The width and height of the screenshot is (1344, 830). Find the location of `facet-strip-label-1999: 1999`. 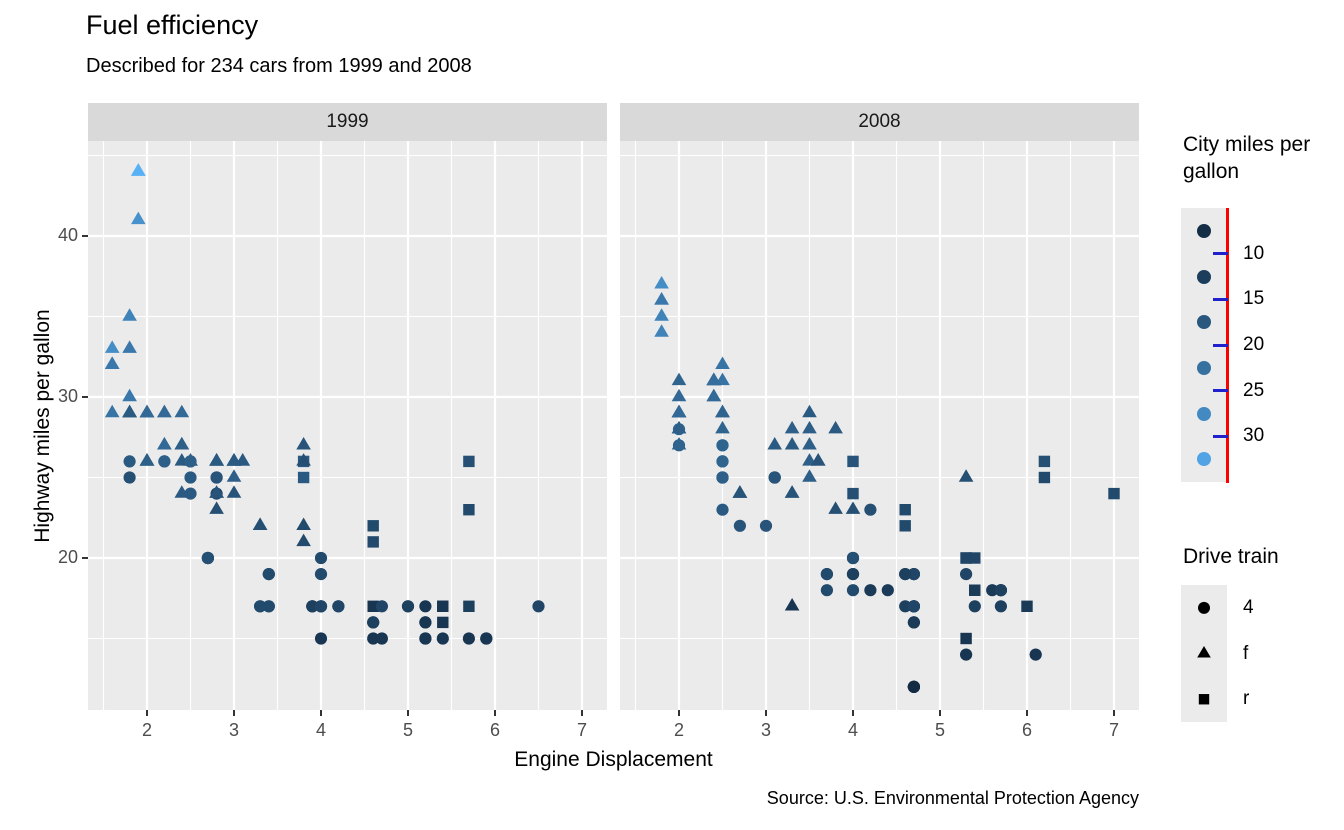

facet-strip-label-1999: 1999 is located at coordinates (347, 121).